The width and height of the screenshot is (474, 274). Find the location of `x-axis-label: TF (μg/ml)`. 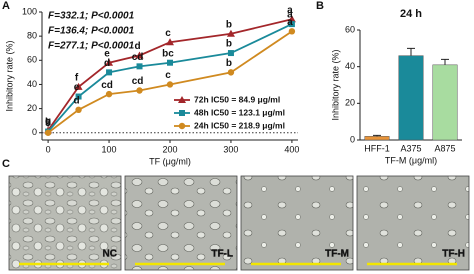

x-axis-label: TF (μg/ml) is located at coordinates (170, 161).